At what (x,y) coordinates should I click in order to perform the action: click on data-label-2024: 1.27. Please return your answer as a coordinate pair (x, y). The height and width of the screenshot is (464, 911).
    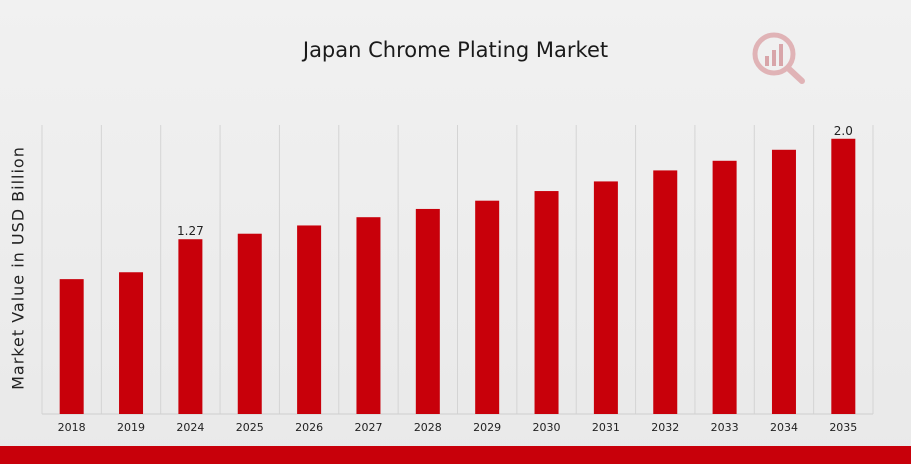
    Looking at the image, I should click on (190, 231).